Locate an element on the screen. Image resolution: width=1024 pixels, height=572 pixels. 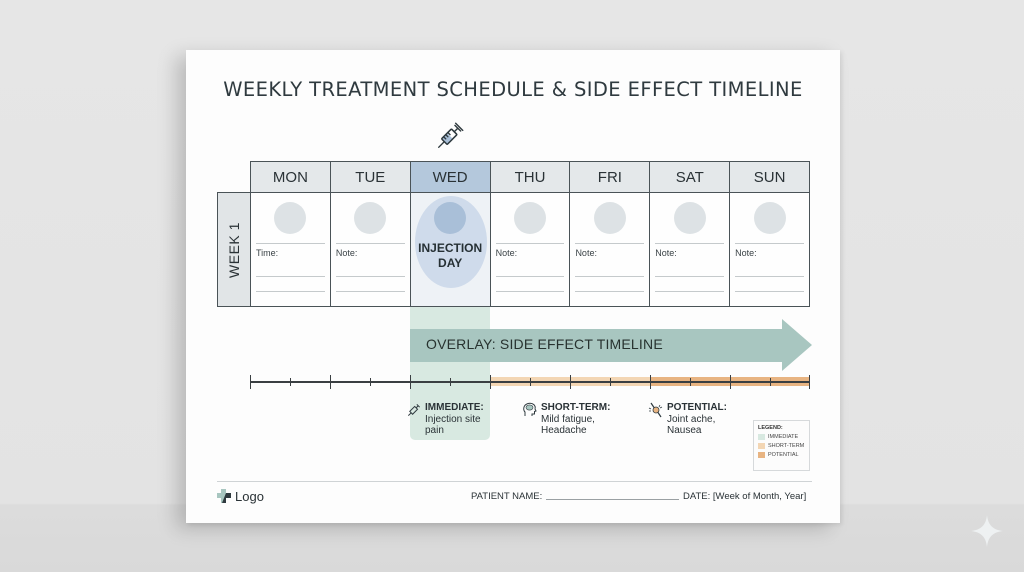
joint-icon is located at coordinates (655, 410).